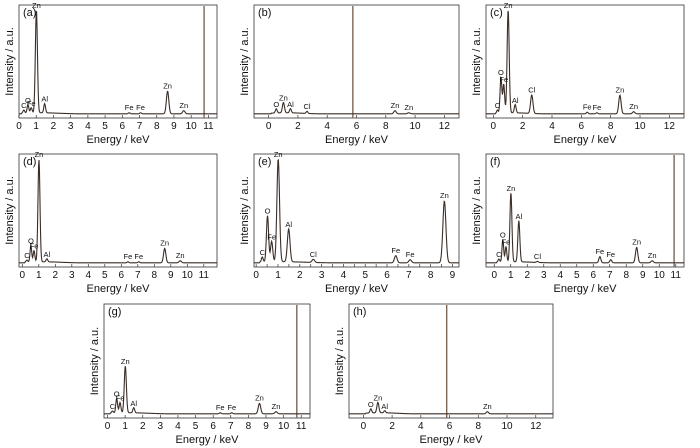  Describe the element at coordinates (300, 275) in the screenshot. I see `x-tick-label: 2` at that location.